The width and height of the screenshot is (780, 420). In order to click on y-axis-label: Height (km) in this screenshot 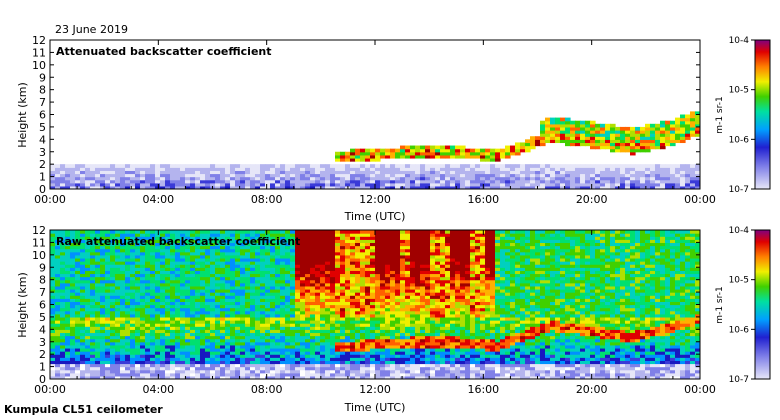, I will do `click(22, 115)`.